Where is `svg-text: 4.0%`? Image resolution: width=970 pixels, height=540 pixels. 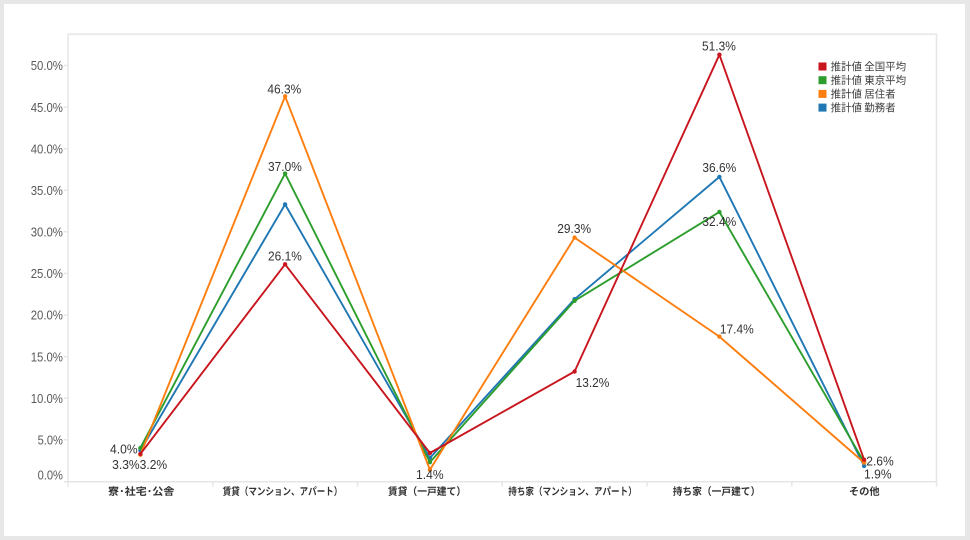 svg-text: 4.0% is located at coordinates (124, 449).